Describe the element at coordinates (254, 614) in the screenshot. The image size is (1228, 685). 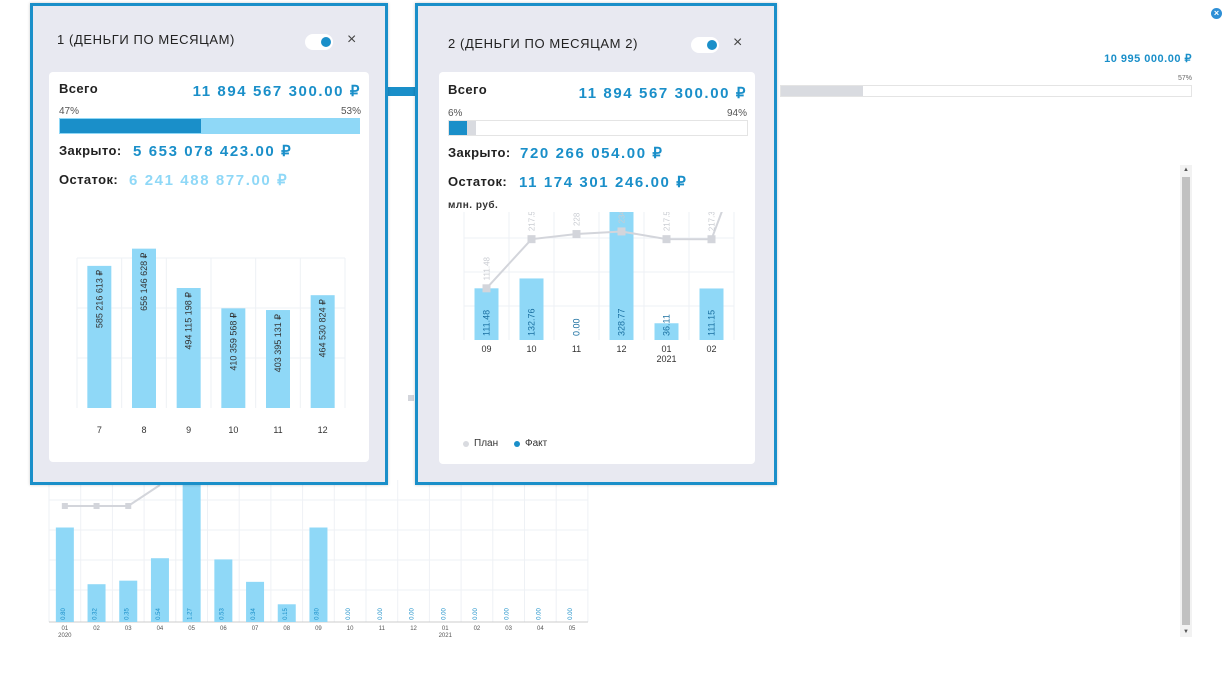
I see `background-bar-value-label: 0.34` at that location.